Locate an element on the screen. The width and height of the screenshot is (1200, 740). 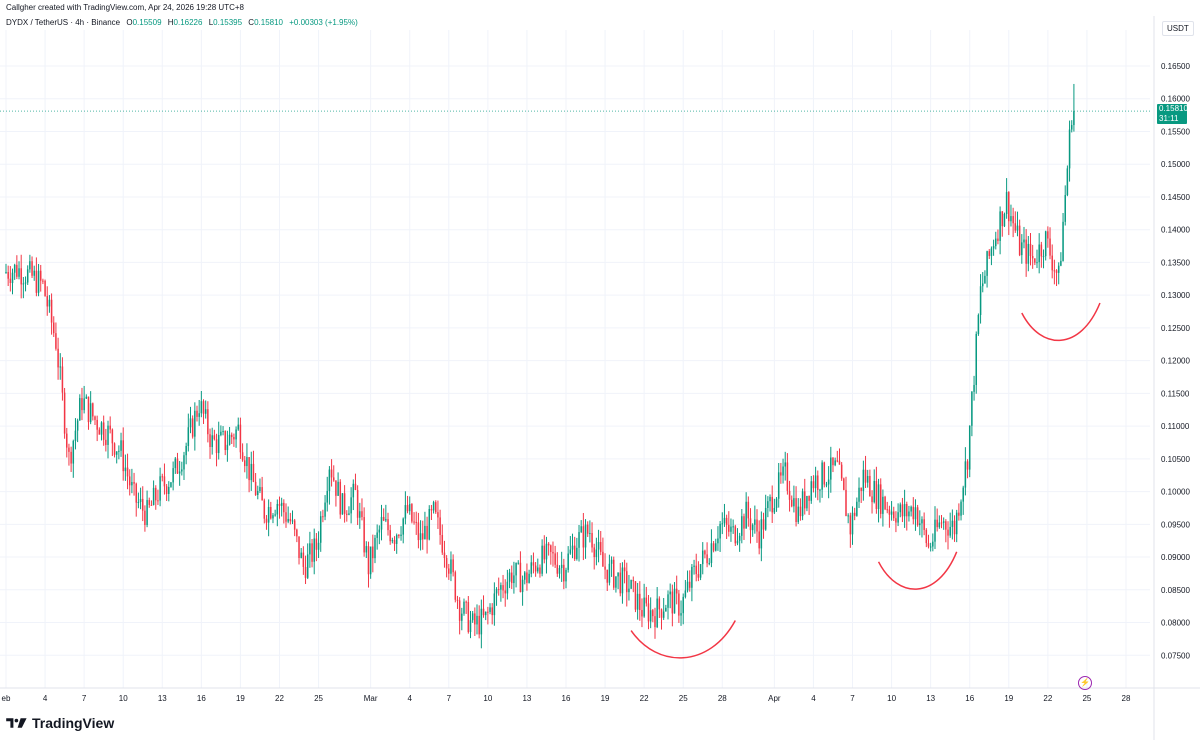
y-tick-label: 0.15000 is located at coordinates (1175, 164).